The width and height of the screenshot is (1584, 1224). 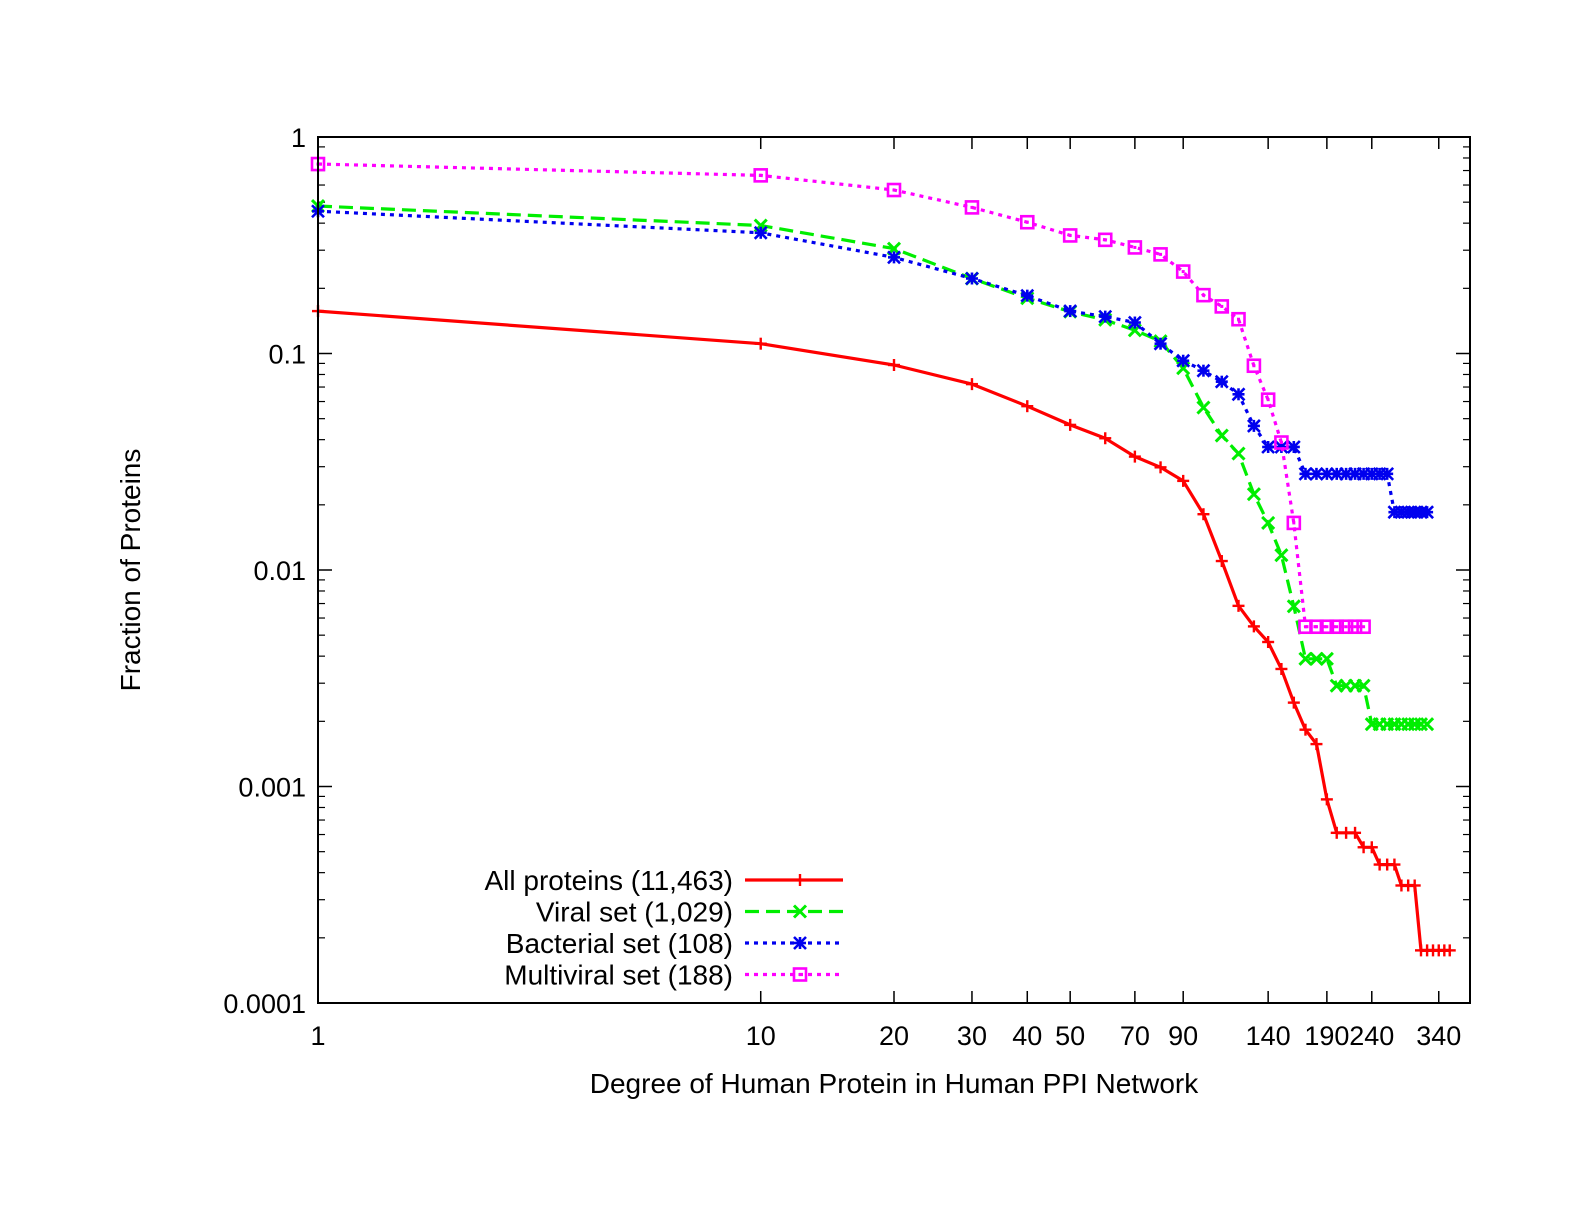 What do you see at coordinates (618, 975) in the screenshot?
I see `legend-label: Multiviral set (188)` at bounding box center [618, 975].